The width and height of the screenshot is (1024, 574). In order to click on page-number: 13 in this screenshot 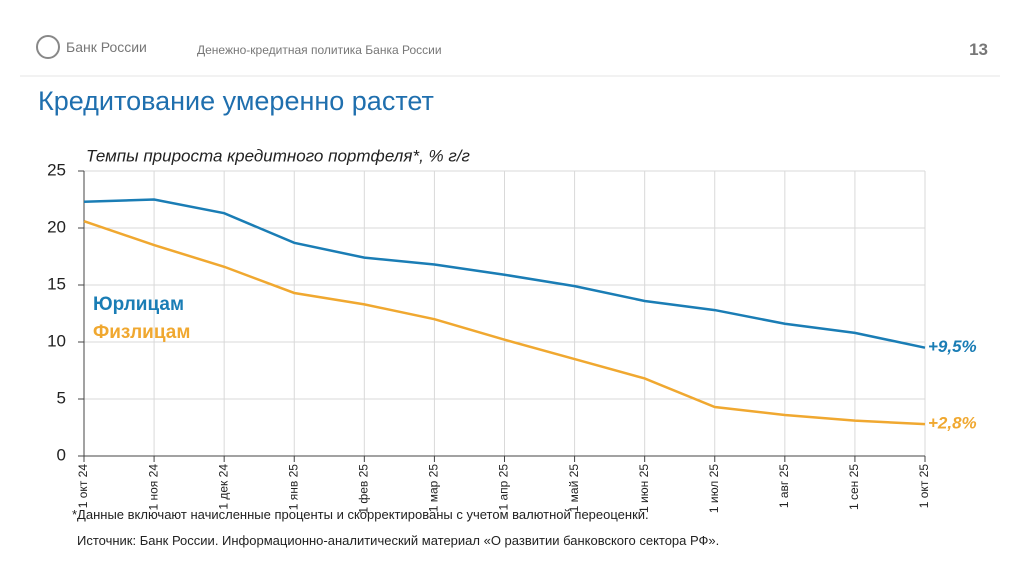, I will do `click(978, 49)`.